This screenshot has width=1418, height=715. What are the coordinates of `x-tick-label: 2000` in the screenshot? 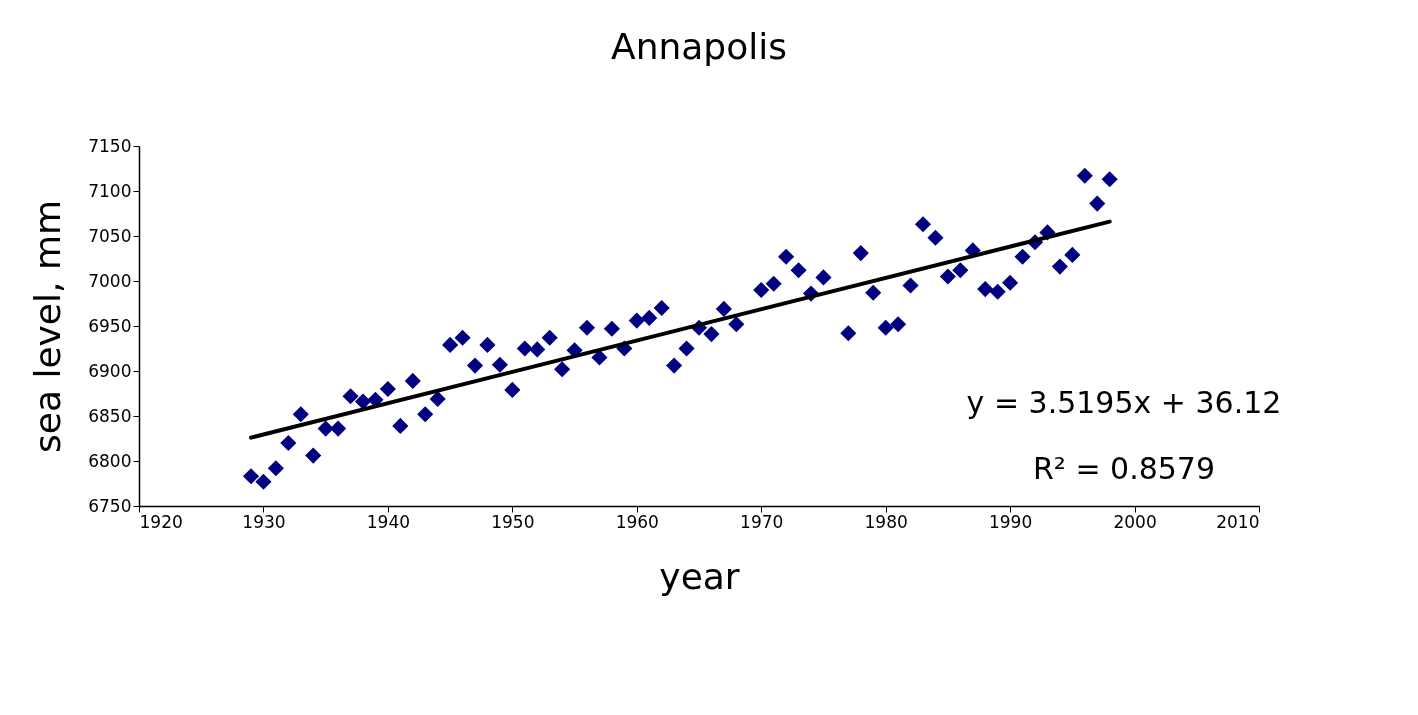 It's located at (1135, 521).